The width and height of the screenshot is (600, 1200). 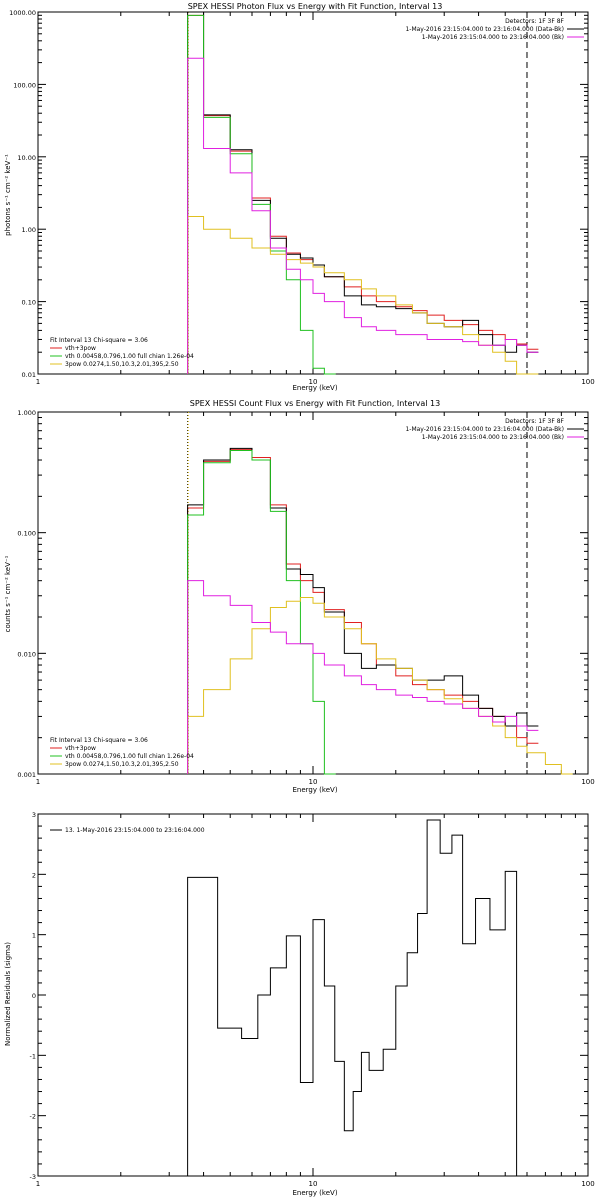 I want to click on chart2-xlabel: Energy (keV), so click(x=314, y=790).